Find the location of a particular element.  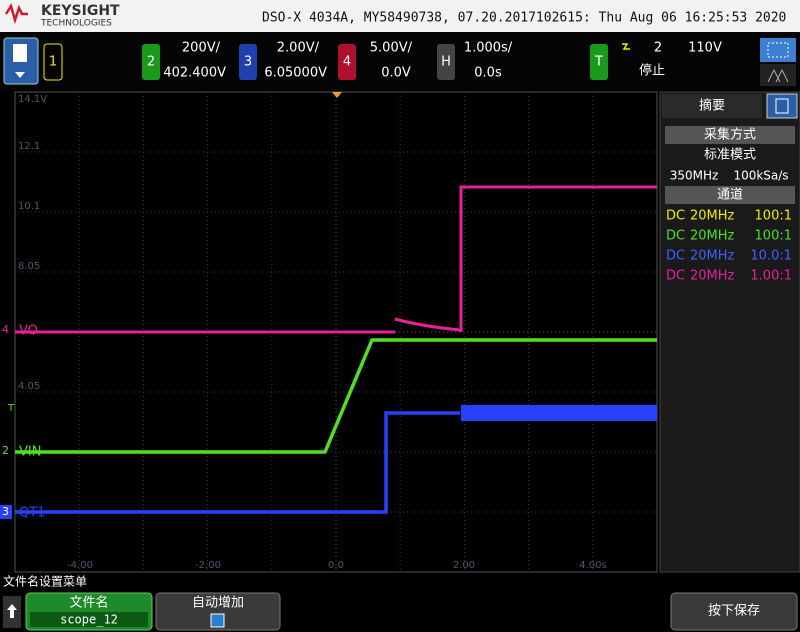

trigger-edge-icon is located at coordinates (626, 46).